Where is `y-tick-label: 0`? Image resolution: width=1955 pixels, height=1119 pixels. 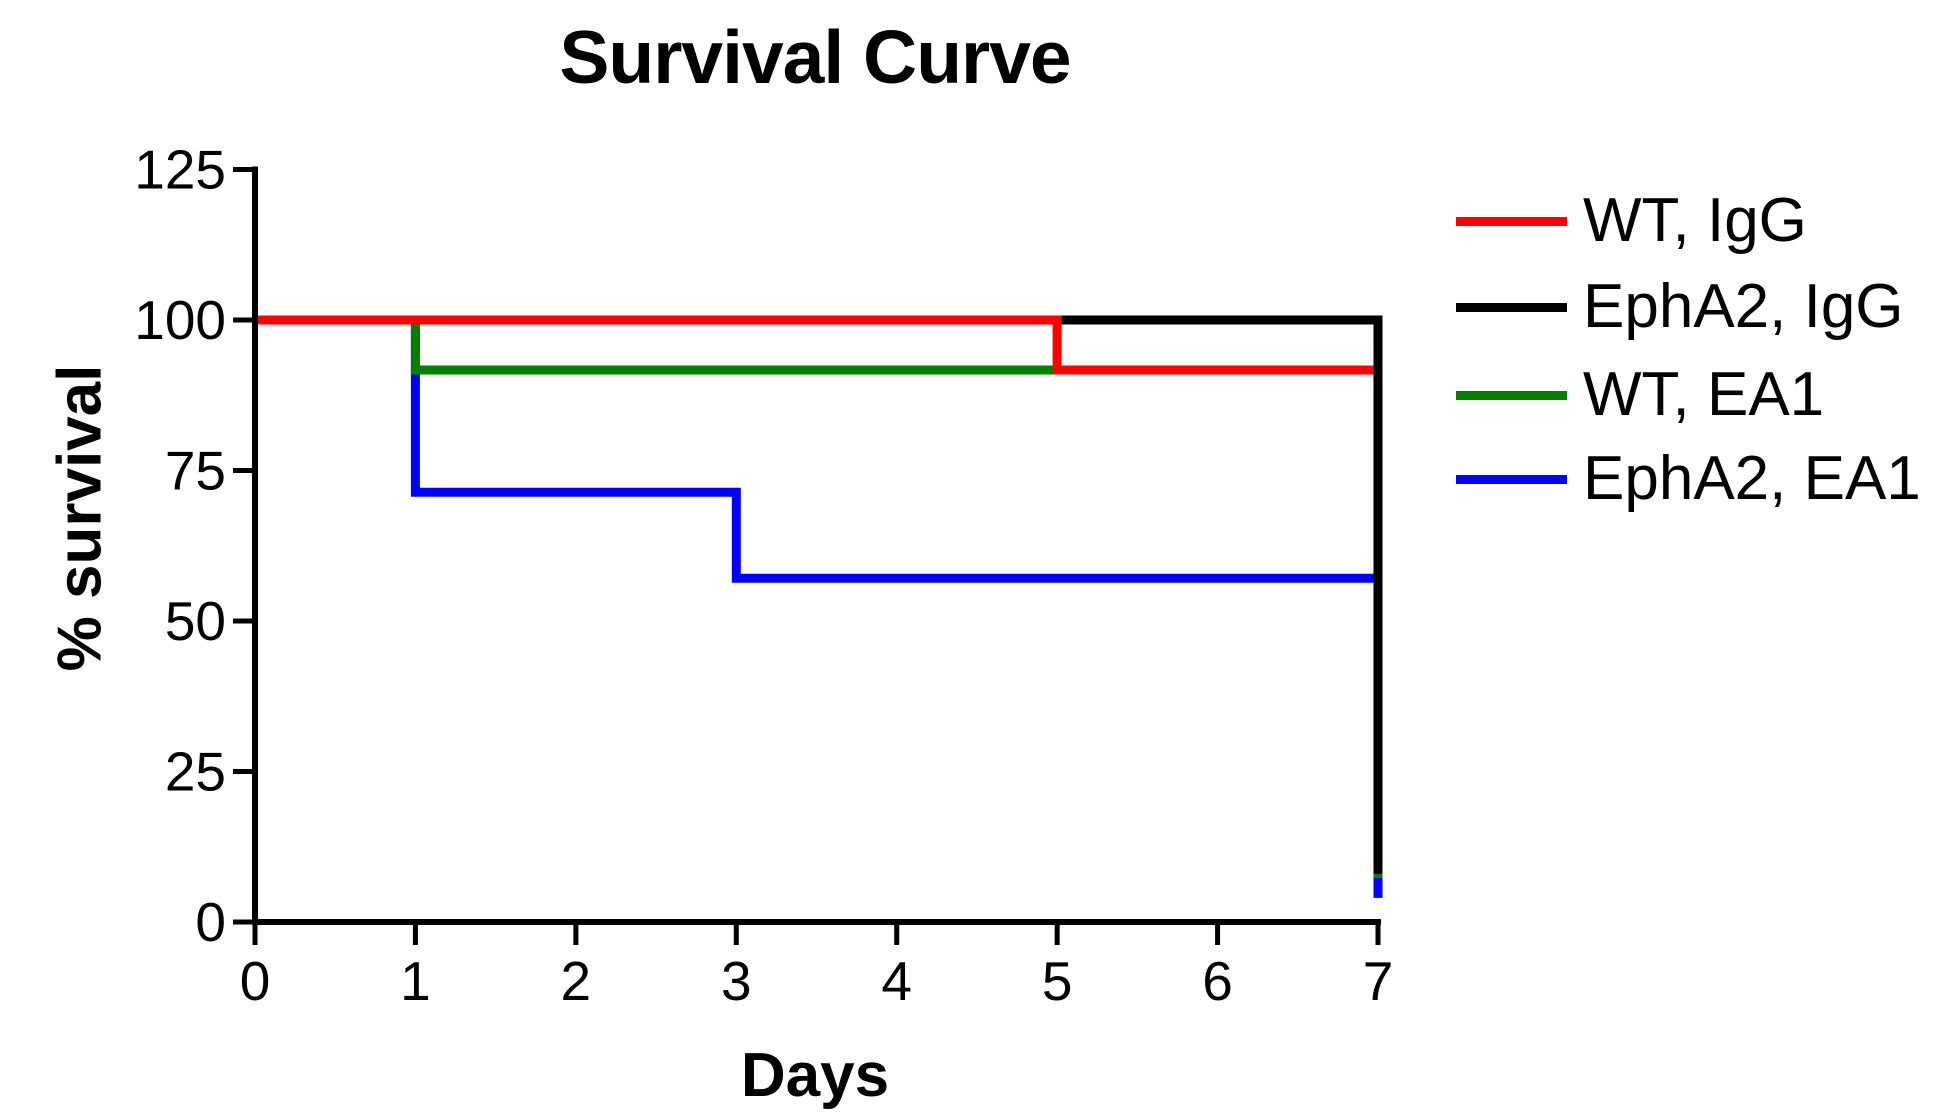
y-tick-label: 0 is located at coordinates (210, 922).